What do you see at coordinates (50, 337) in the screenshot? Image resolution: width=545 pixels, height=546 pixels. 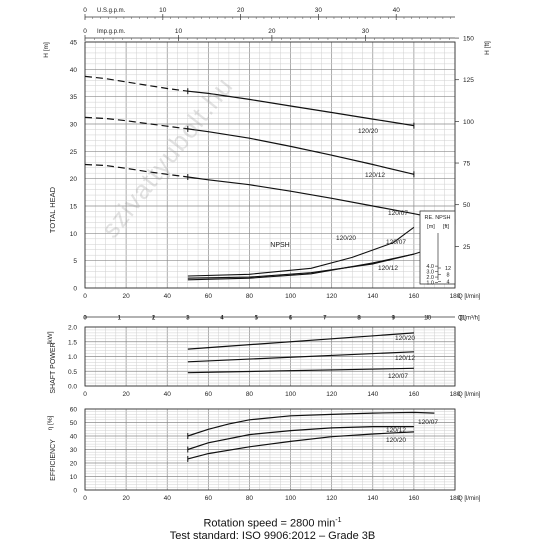 I see `power-yunit: [kW]` at bounding box center [50, 337].